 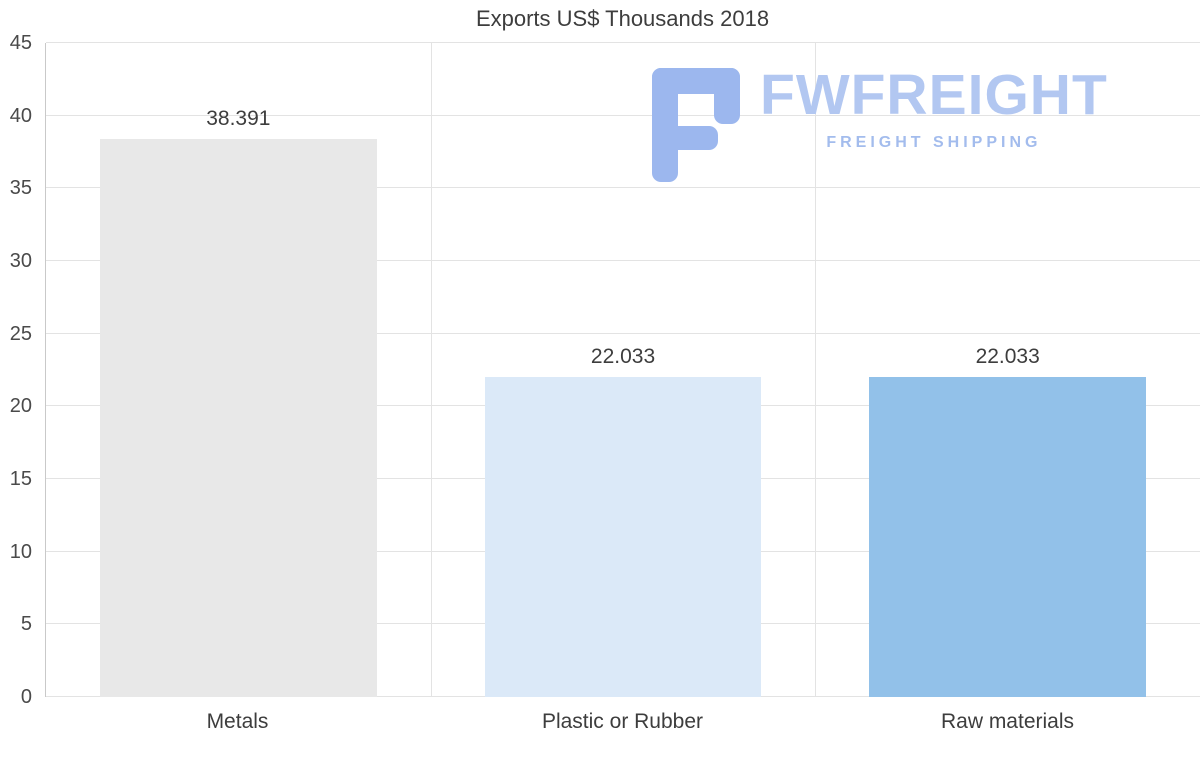 What do you see at coordinates (20, 115) in the screenshot?
I see `y-tick-label: 40` at bounding box center [20, 115].